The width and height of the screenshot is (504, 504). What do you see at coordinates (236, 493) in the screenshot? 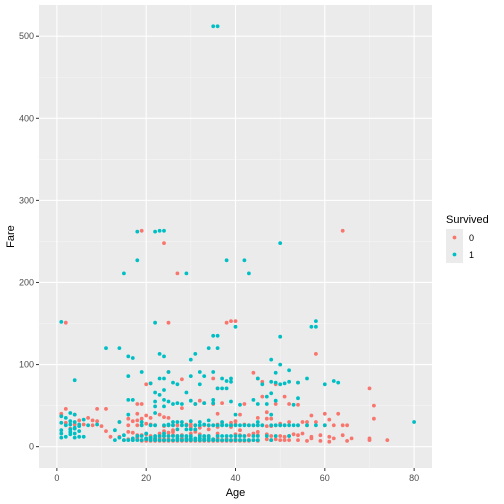
I see `x-axis-title: Age` at bounding box center [236, 493].